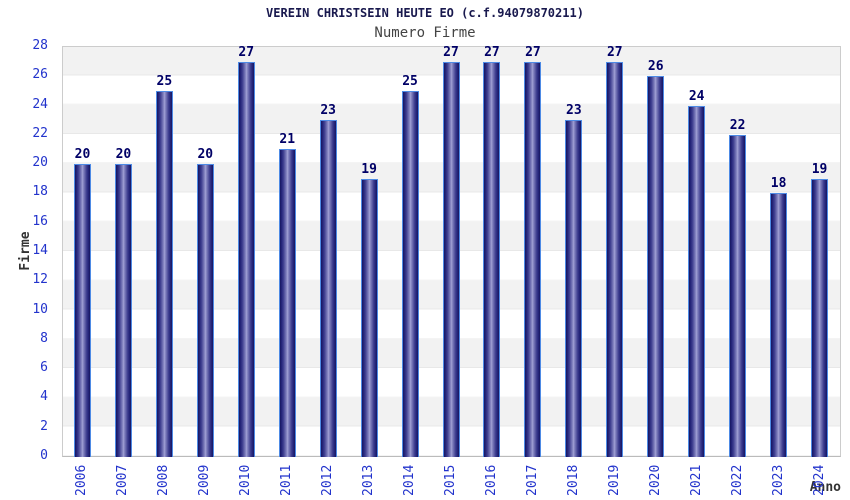 The width and height of the screenshot is (850, 500). What do you see at coordinates (532, 480) in the screenshot?
I see `x-tick-label: 2017` at bounding box center [532, 480].